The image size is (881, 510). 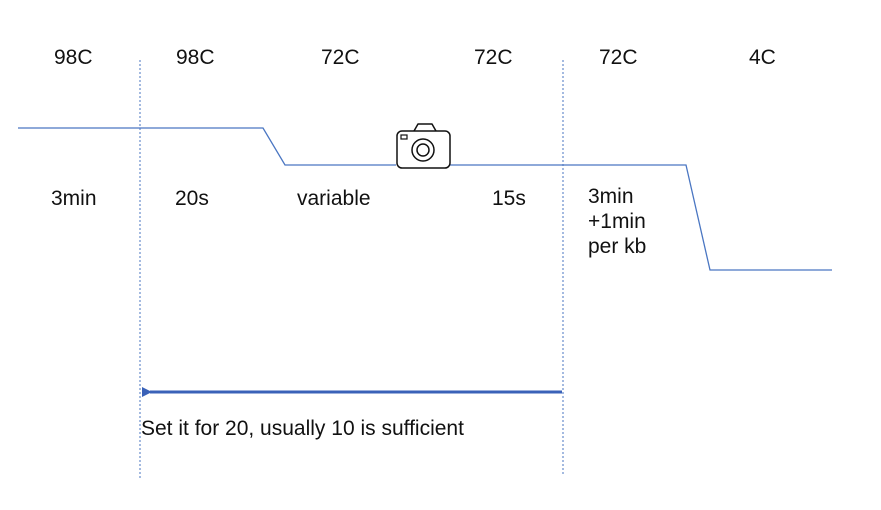 I want to click on temperature-label-hold: 72C, so click(x=493, y=57).